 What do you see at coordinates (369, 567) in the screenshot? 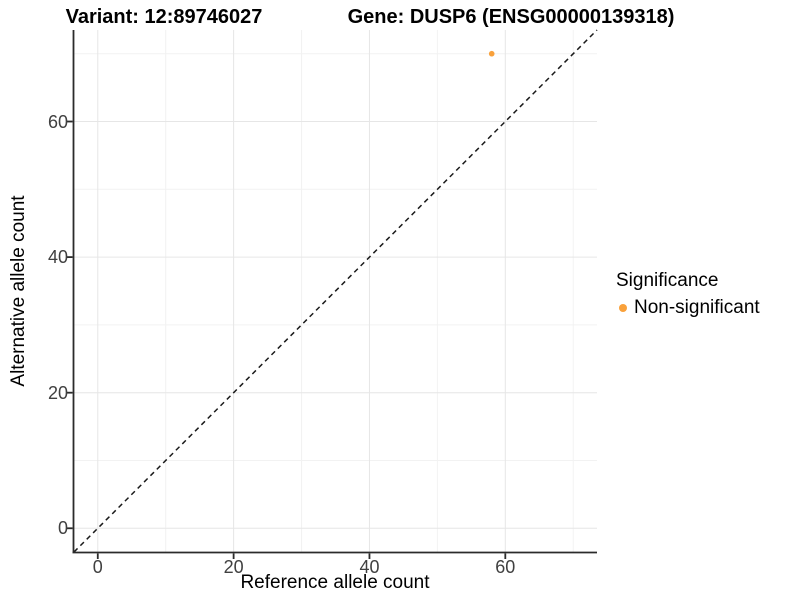
I see `x-tick-label: 40` at bounding box center [369, 567].